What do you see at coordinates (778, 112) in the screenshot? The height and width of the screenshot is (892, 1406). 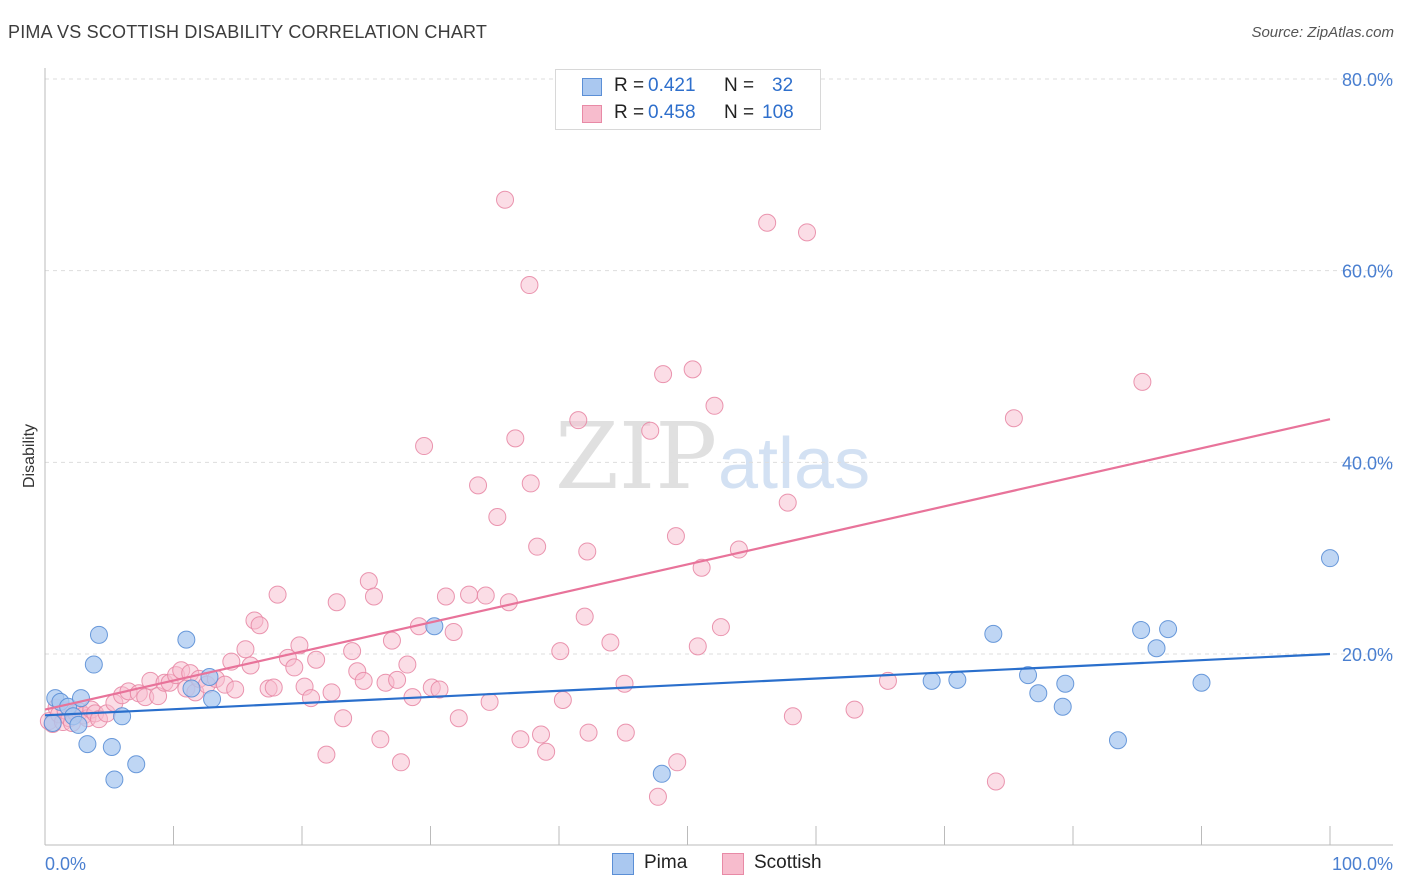 I see `n-value: 108` at bounding box center [778, 112].